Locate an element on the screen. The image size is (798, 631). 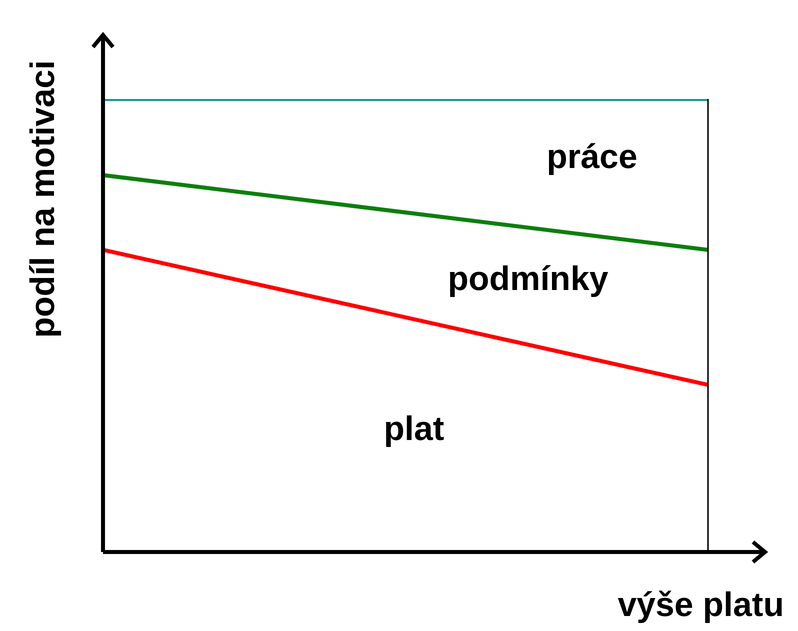
x-axis-title: výše platu is located at coordinates (701, 605).